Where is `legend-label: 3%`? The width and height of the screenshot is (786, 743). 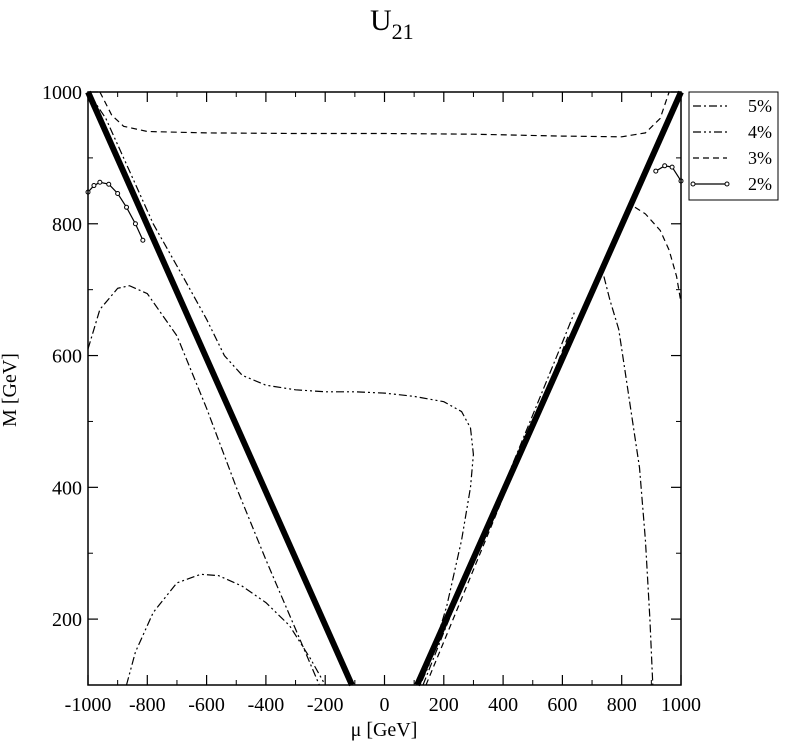
legend-label: 3% is located at coordinates (760, 158).